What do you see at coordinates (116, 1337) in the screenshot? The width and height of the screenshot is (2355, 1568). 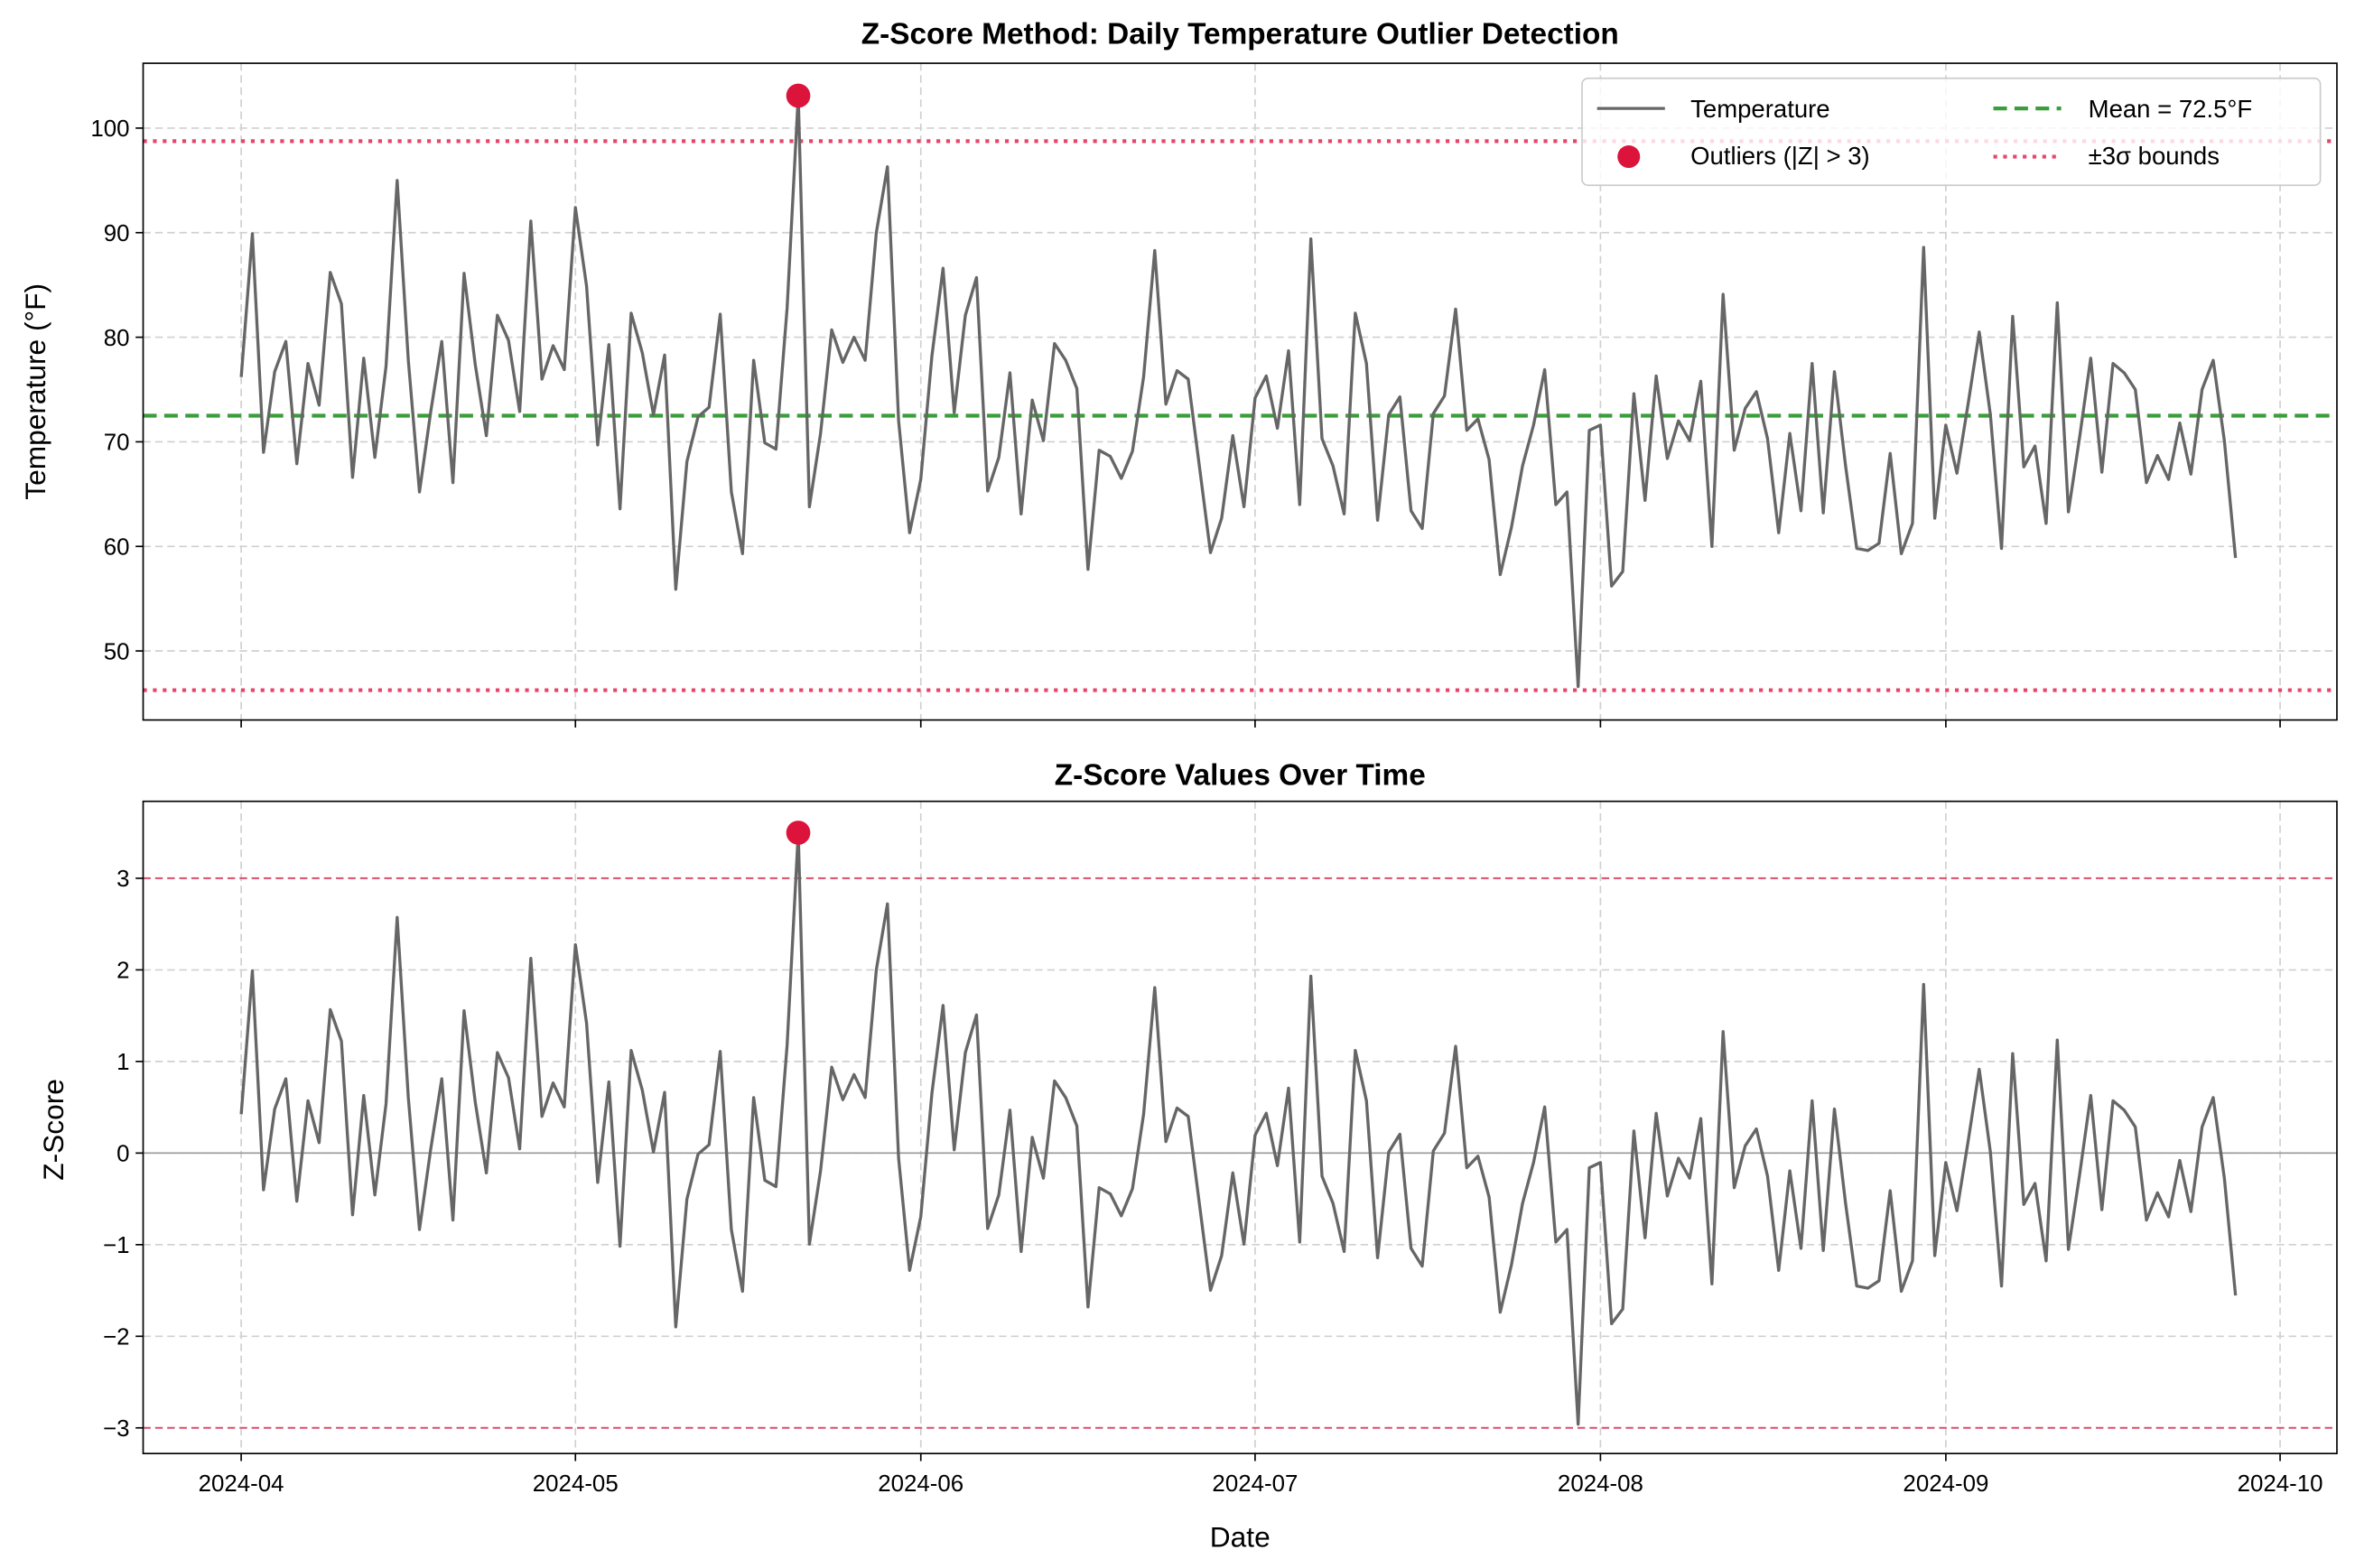 I see `y-tick-label: −2` at bounding box center [116, 1337].